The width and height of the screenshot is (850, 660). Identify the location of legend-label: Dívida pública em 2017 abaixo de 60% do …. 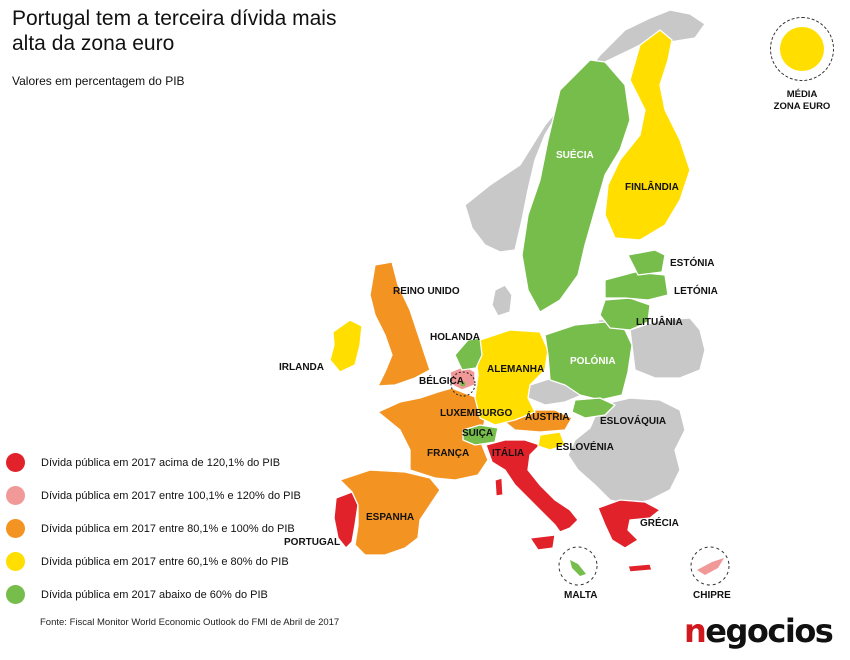
(154, 594).